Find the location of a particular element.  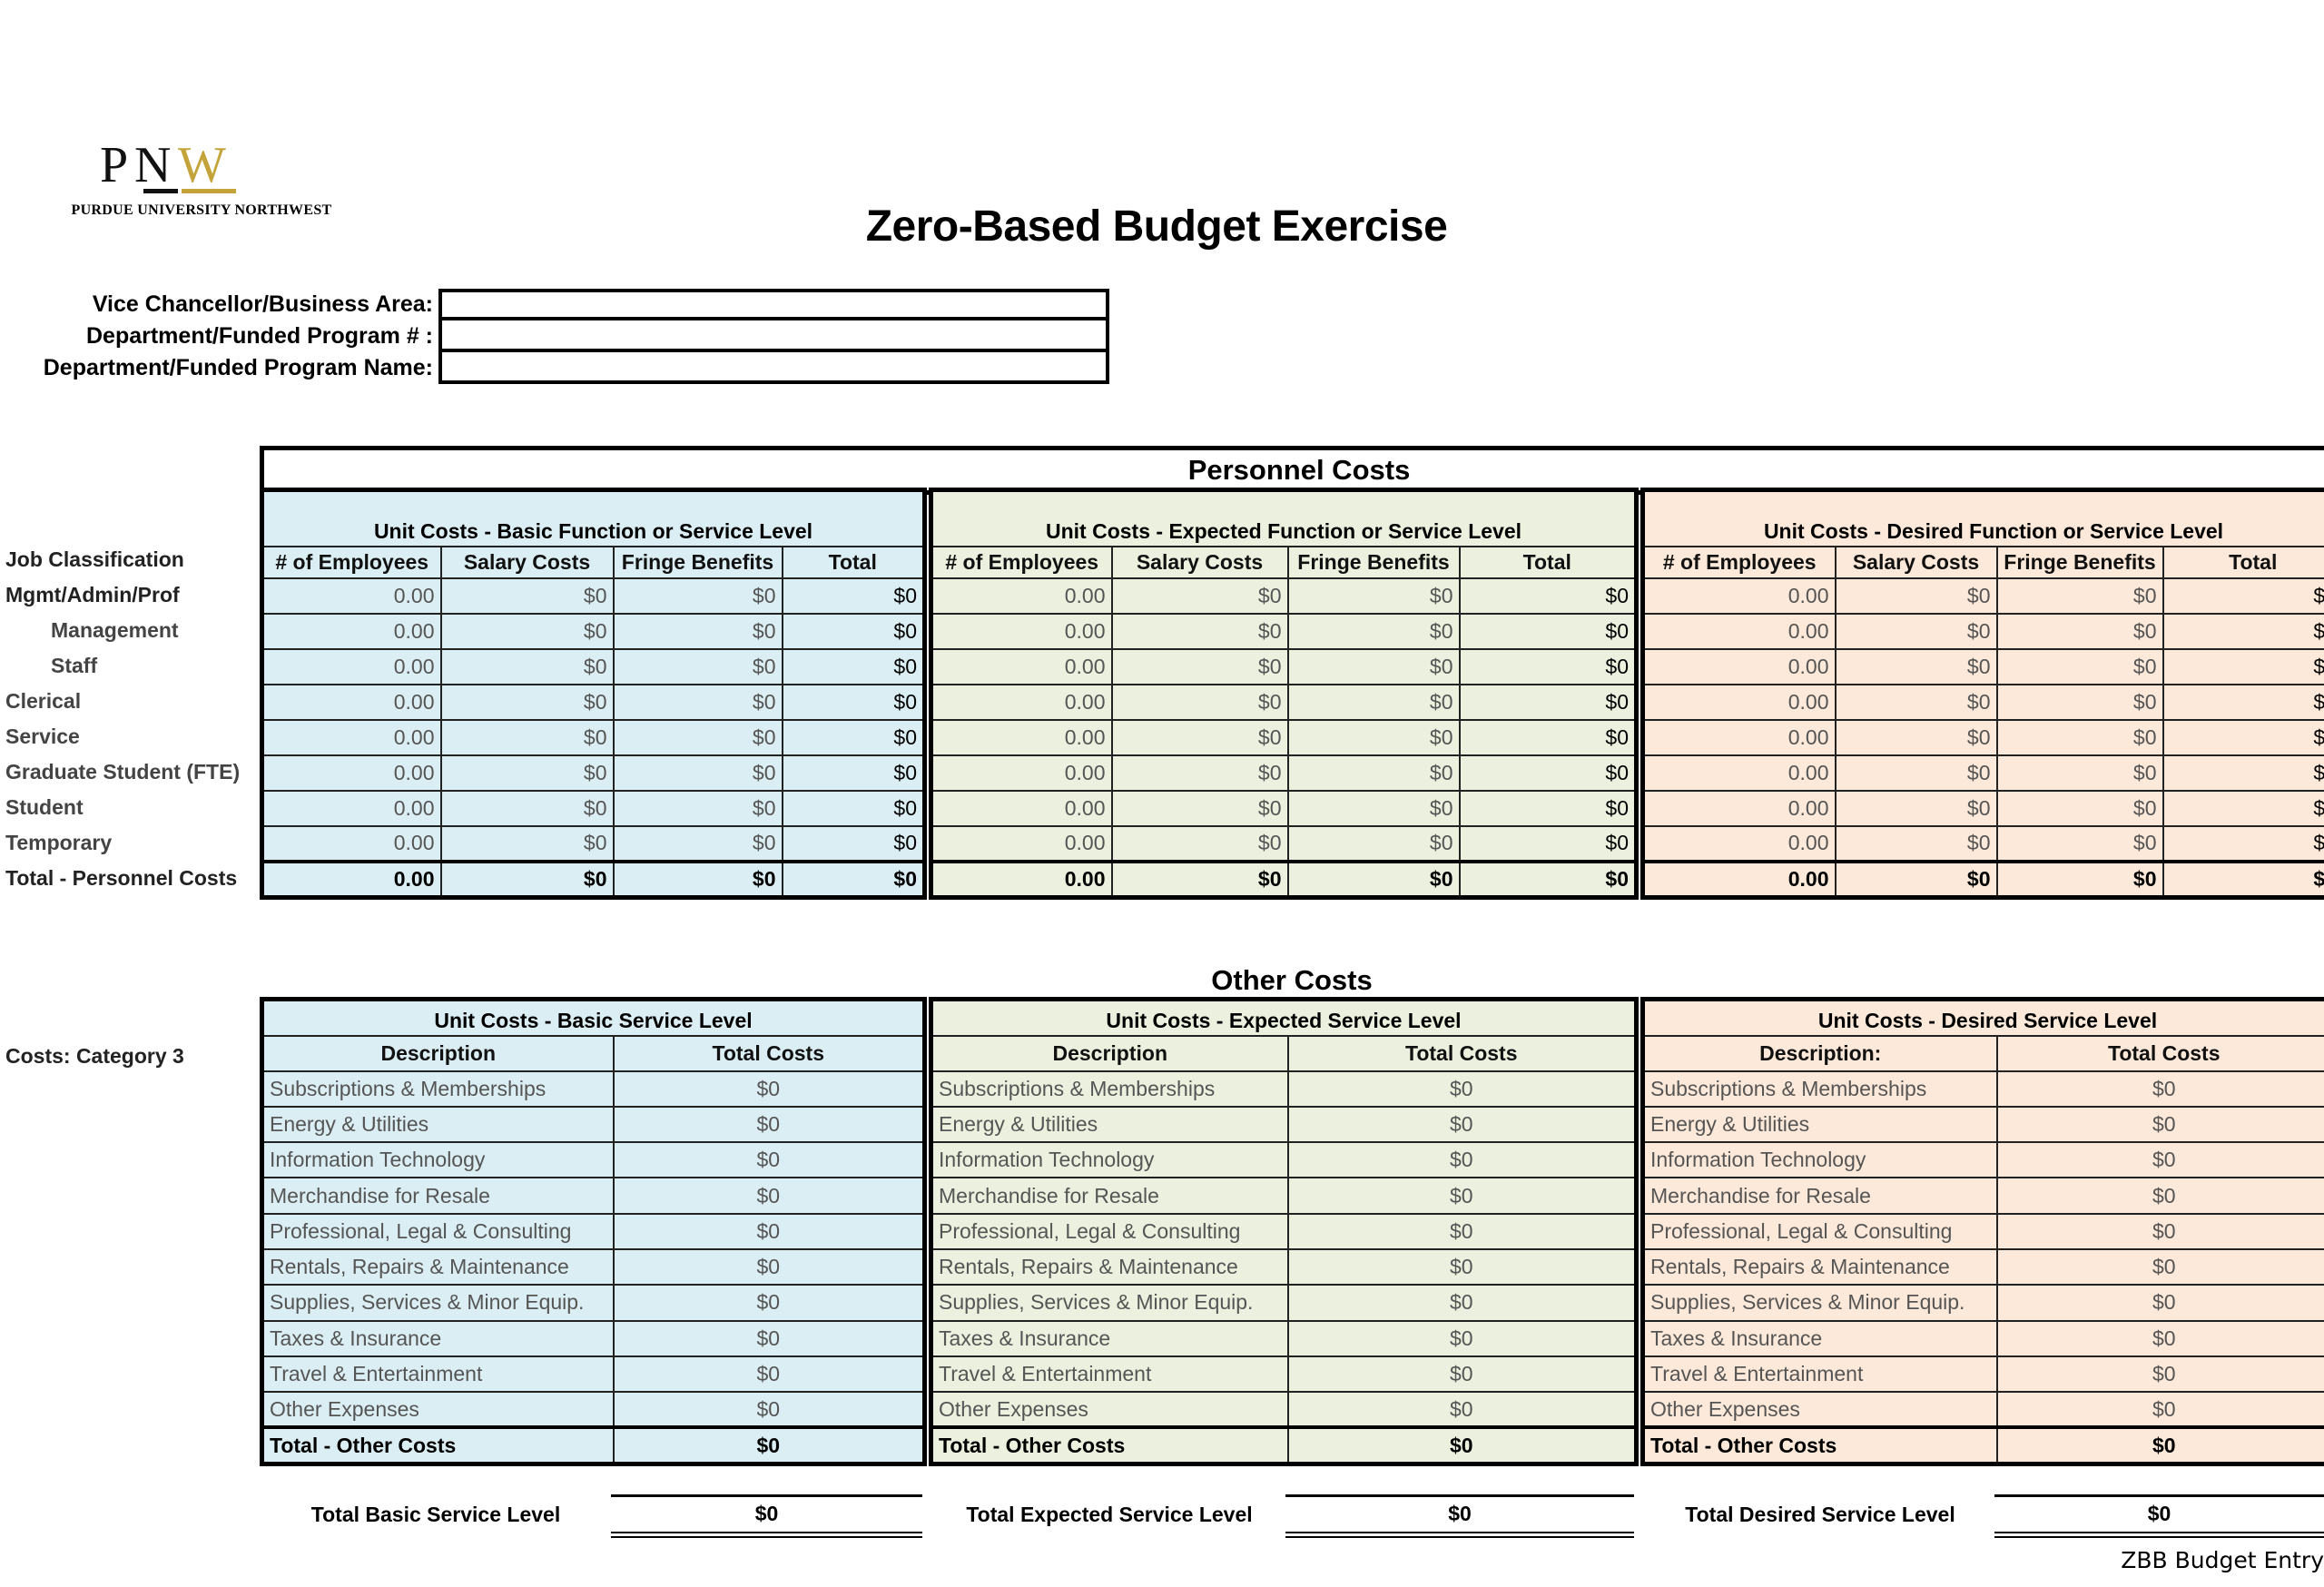

description-cell: Taxes & Insurance is located at coordinates (1109, 1338).